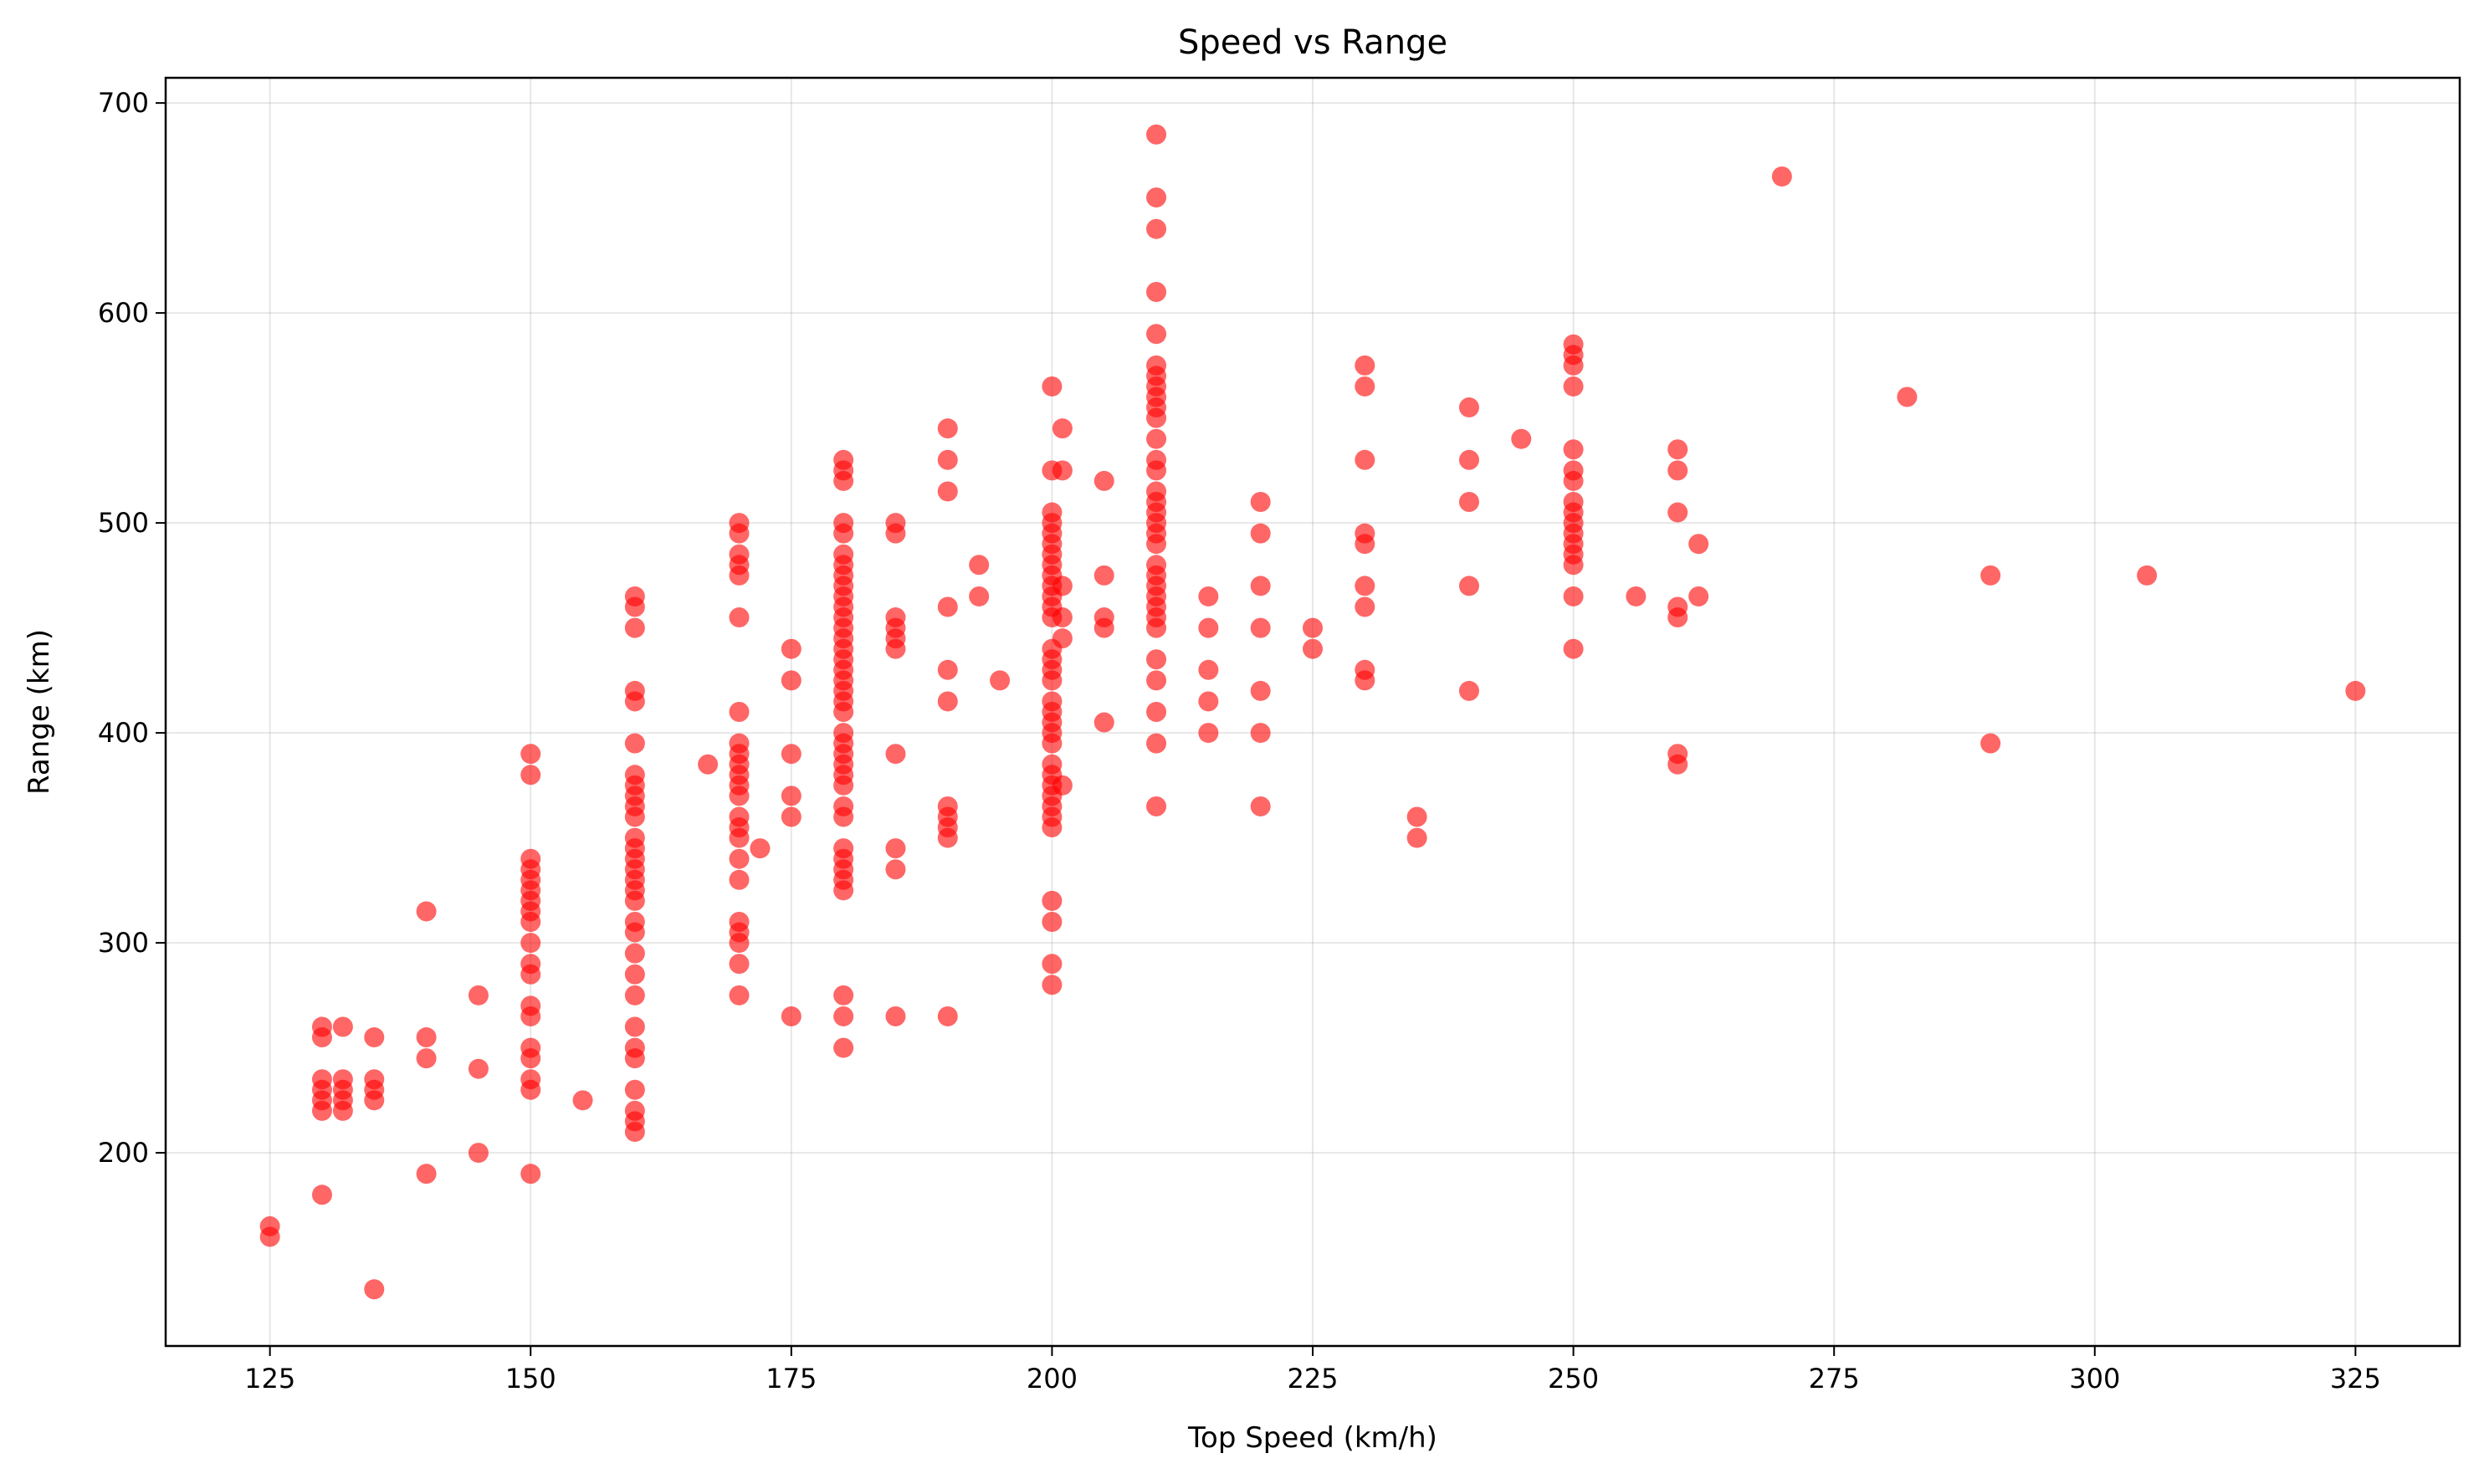  I want to click on x-tick-label: 150, so click(530, 1378).